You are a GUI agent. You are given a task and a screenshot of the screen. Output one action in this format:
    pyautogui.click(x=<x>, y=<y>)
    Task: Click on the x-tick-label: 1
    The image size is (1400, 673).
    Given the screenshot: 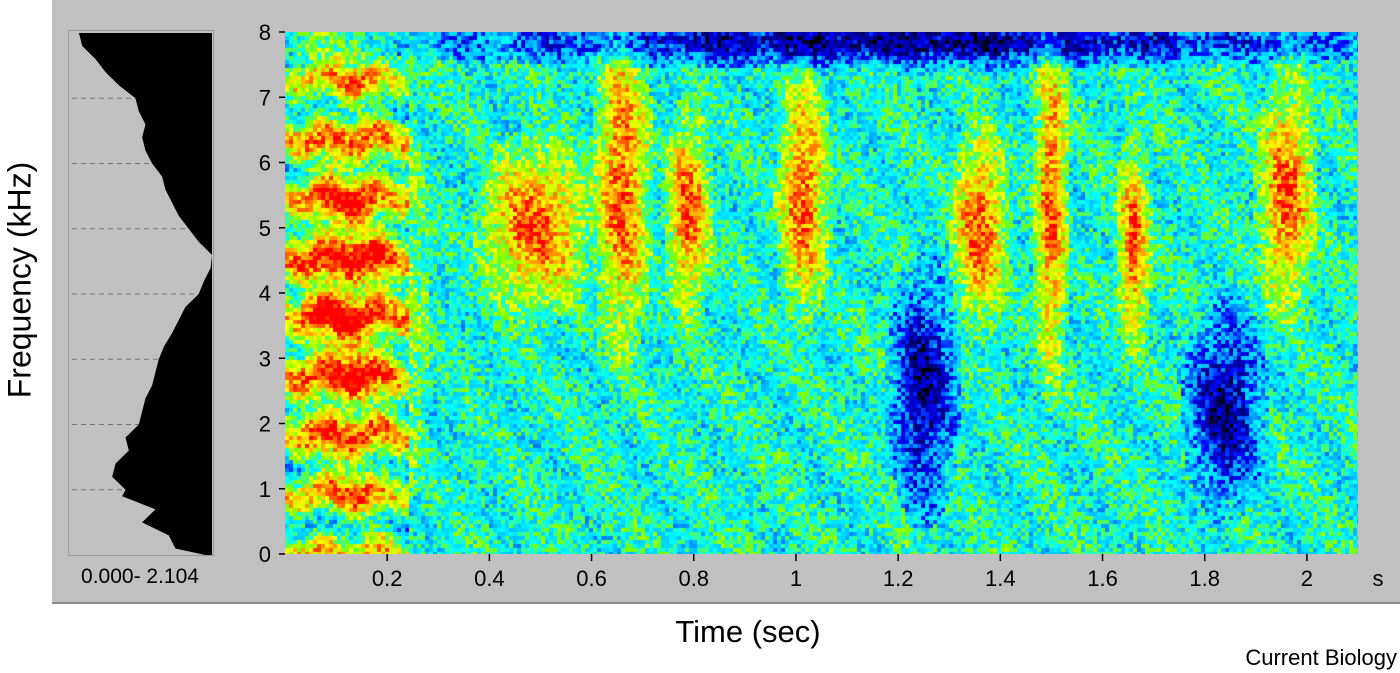 What is the action you would take?
    pyautogui.click(x=796, y=578)
    